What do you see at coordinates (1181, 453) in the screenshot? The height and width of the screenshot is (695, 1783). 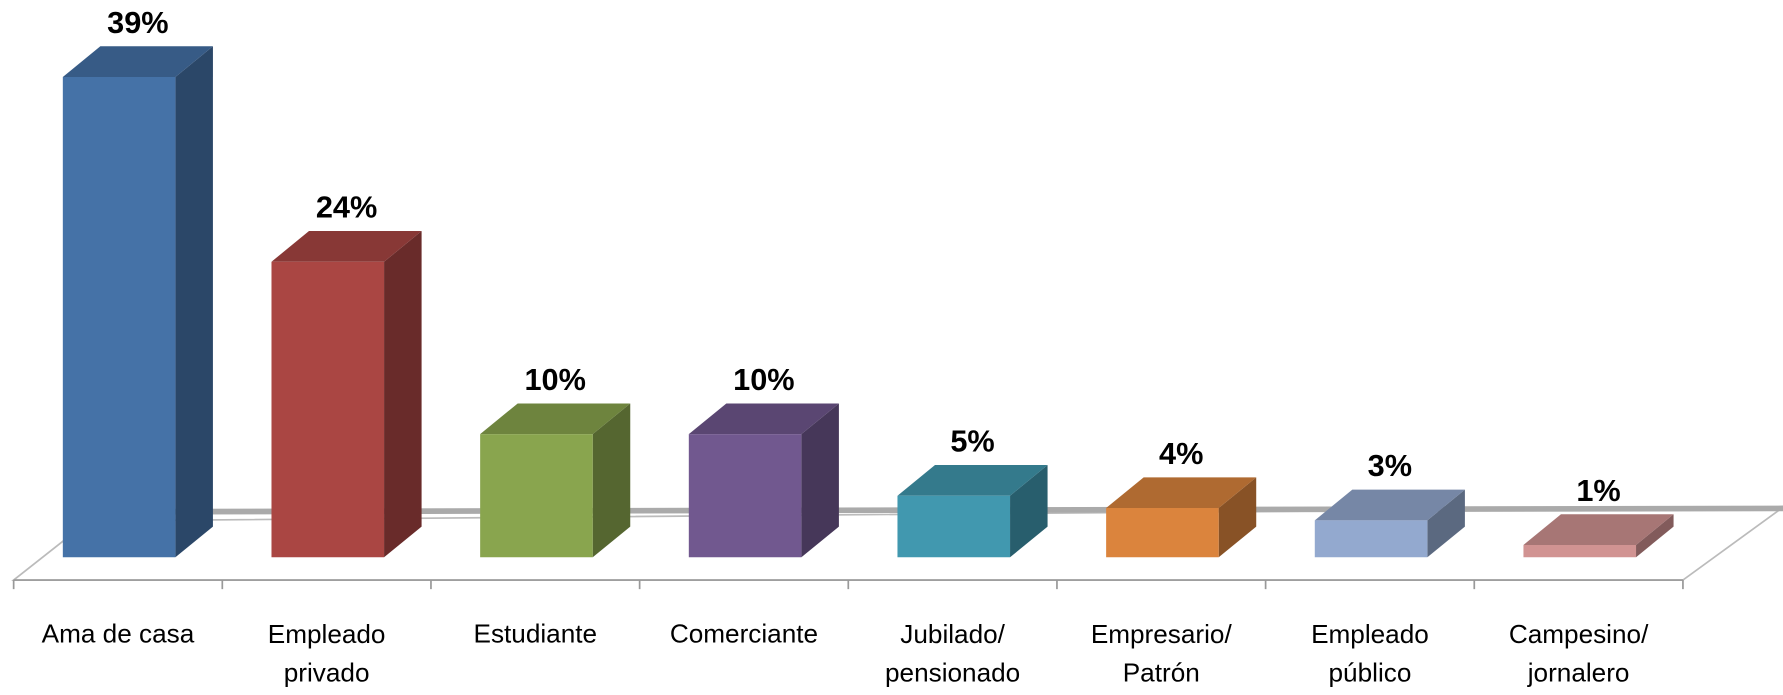 I see `data-label: 4%` at bounding box center [1181, 453].